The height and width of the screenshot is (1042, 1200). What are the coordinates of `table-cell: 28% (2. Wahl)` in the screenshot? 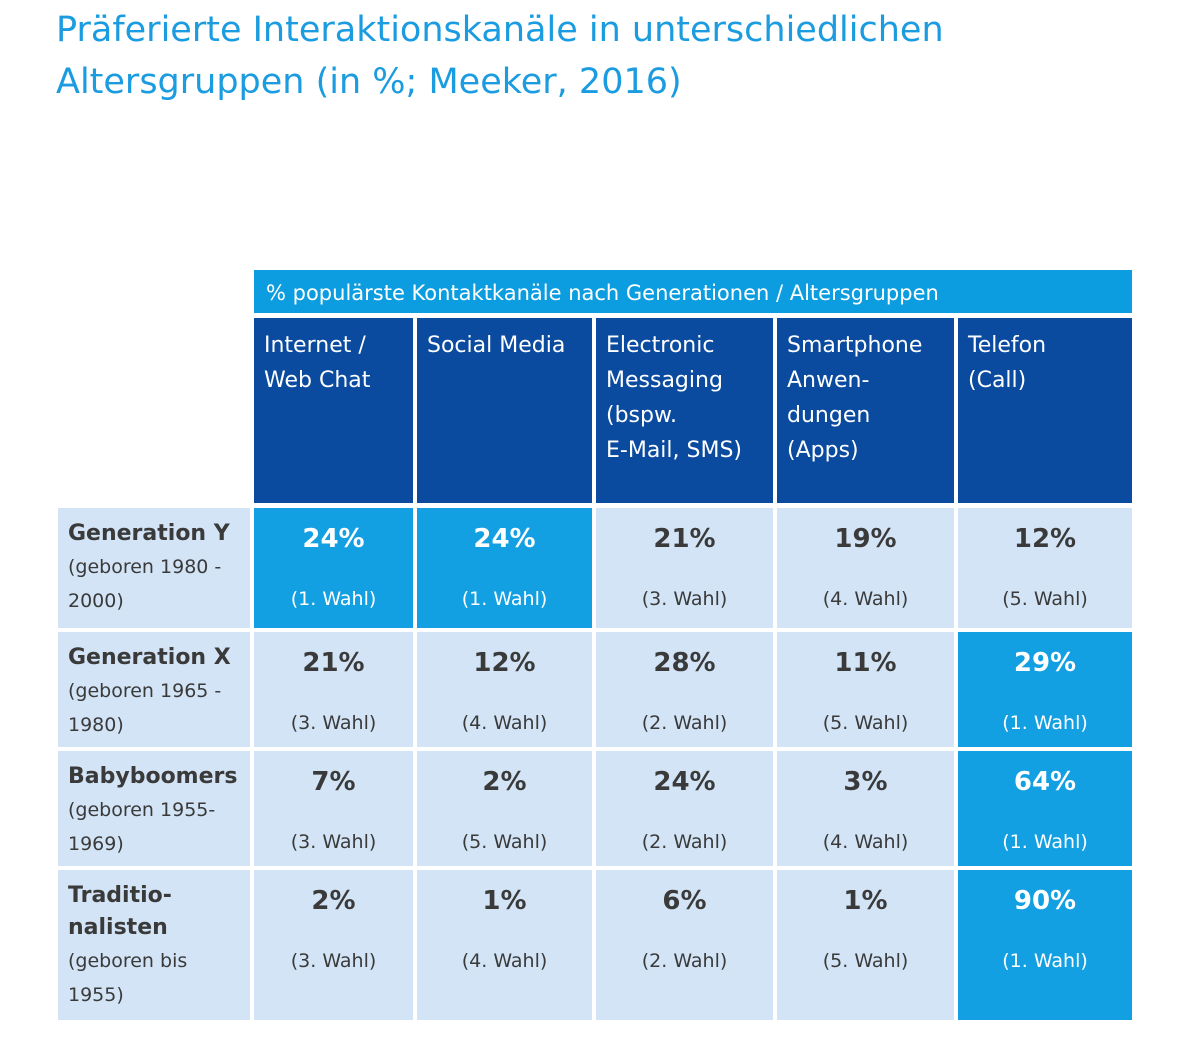 It's located at (684, 689).